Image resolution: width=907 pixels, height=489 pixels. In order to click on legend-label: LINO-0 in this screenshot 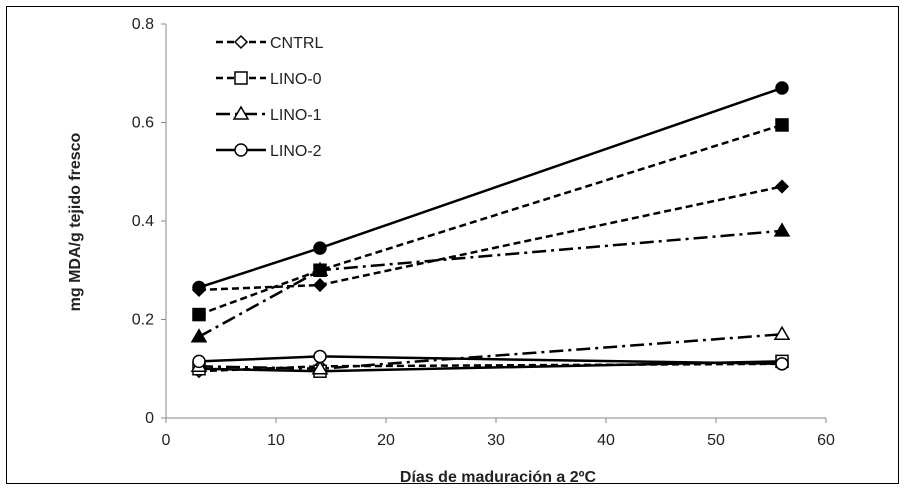, I will do `click(296, 79)`.